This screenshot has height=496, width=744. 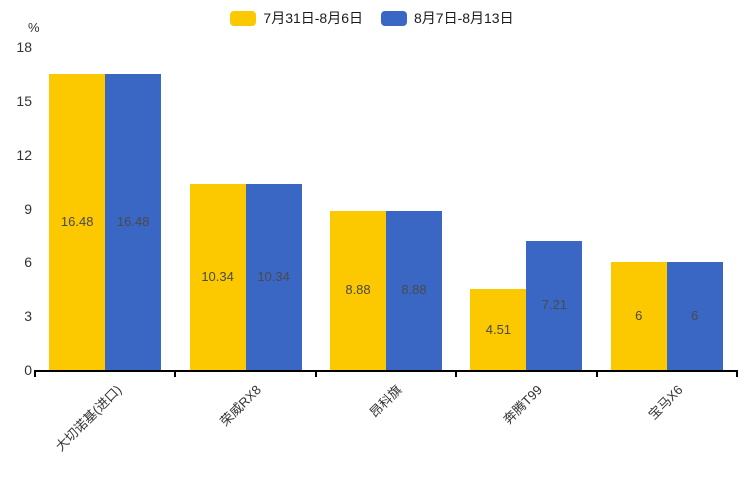 I want to click on x-category-label: 荣威RX8, so click(x=241, y=406).